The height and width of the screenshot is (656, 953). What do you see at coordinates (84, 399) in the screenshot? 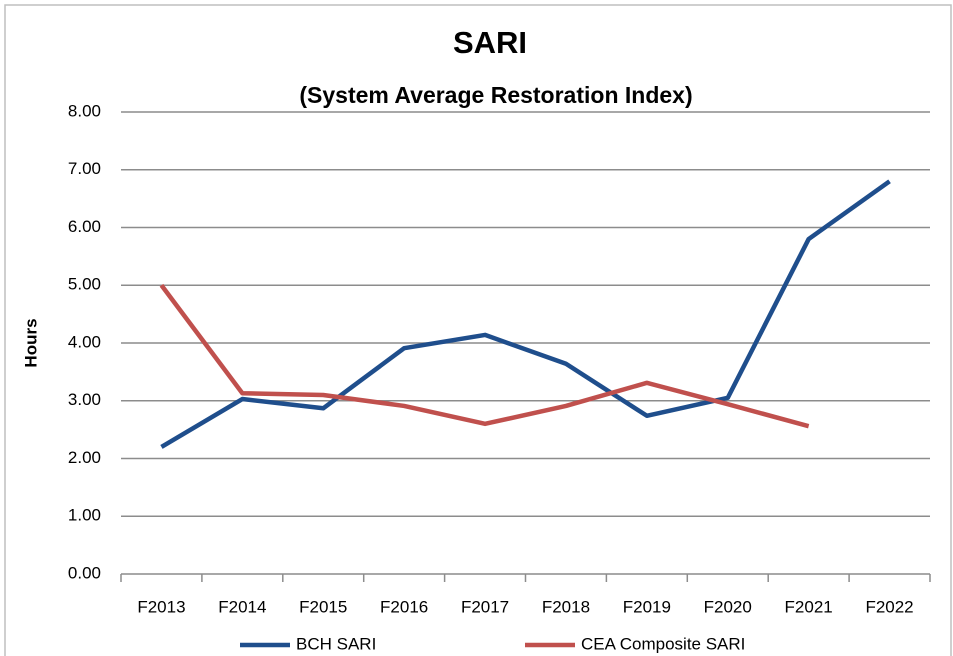
I see `y-tick-label: 3.00` at bounding box center [84, 399].